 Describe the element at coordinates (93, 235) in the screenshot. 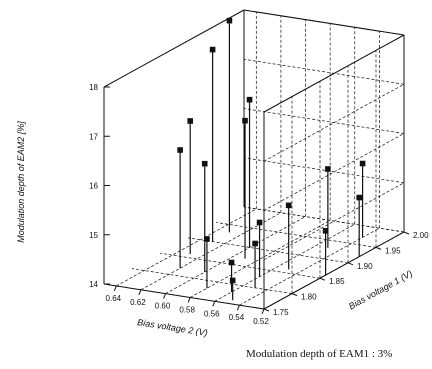

I see `z-tick-label: 15` at that location.